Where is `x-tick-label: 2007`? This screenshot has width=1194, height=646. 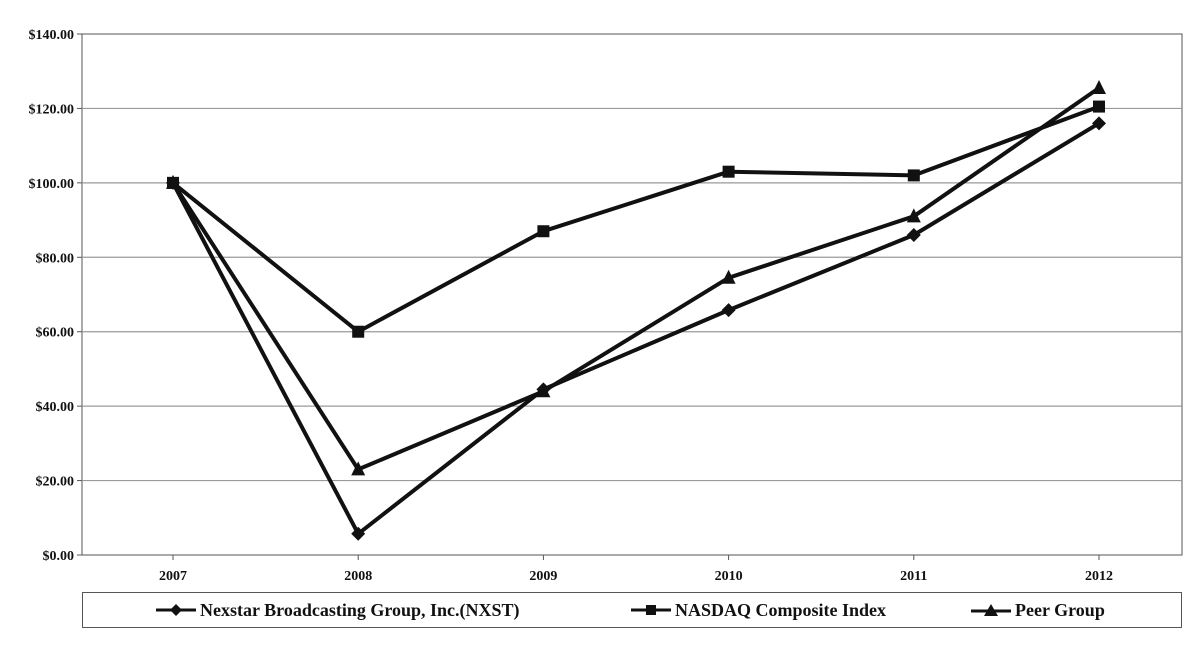 x-tick-label: 2007 is located at coordinates (173, 576).